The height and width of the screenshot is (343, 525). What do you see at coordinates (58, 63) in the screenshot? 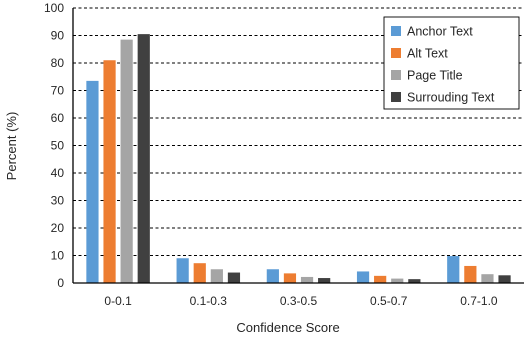
I see `y-tick-label: 80` at bounding box center [58, 63].